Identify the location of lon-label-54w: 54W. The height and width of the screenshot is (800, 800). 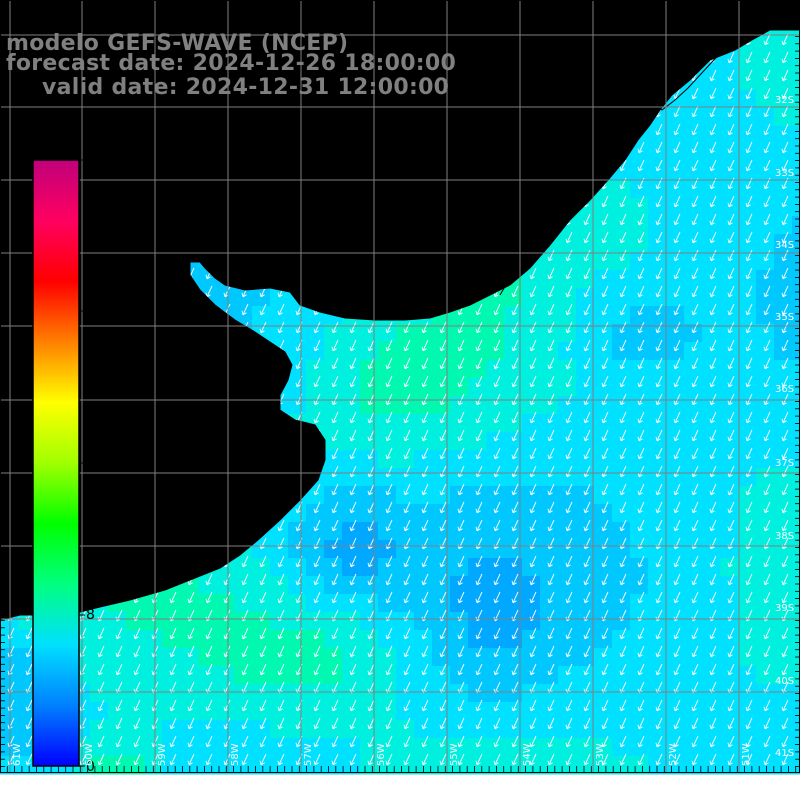
(527, 754).